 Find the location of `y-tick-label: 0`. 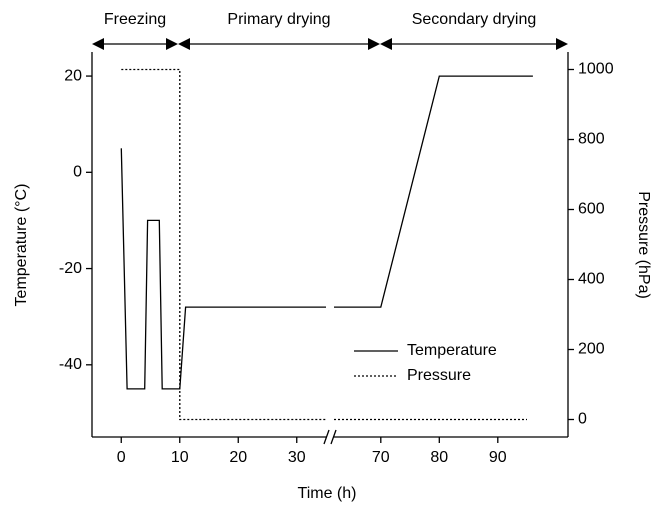

y-tick-label: 0 is located at coordinates (77, 172).